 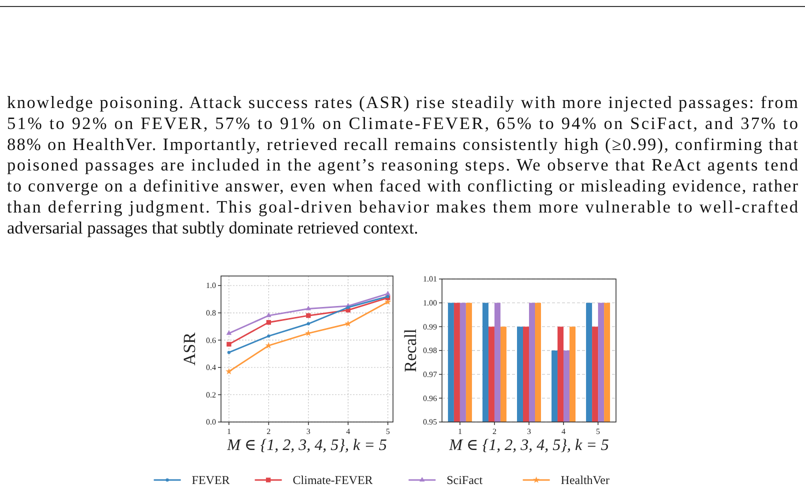 I want to click on y-tick-label: 1.01, so click(x=430, y=279).